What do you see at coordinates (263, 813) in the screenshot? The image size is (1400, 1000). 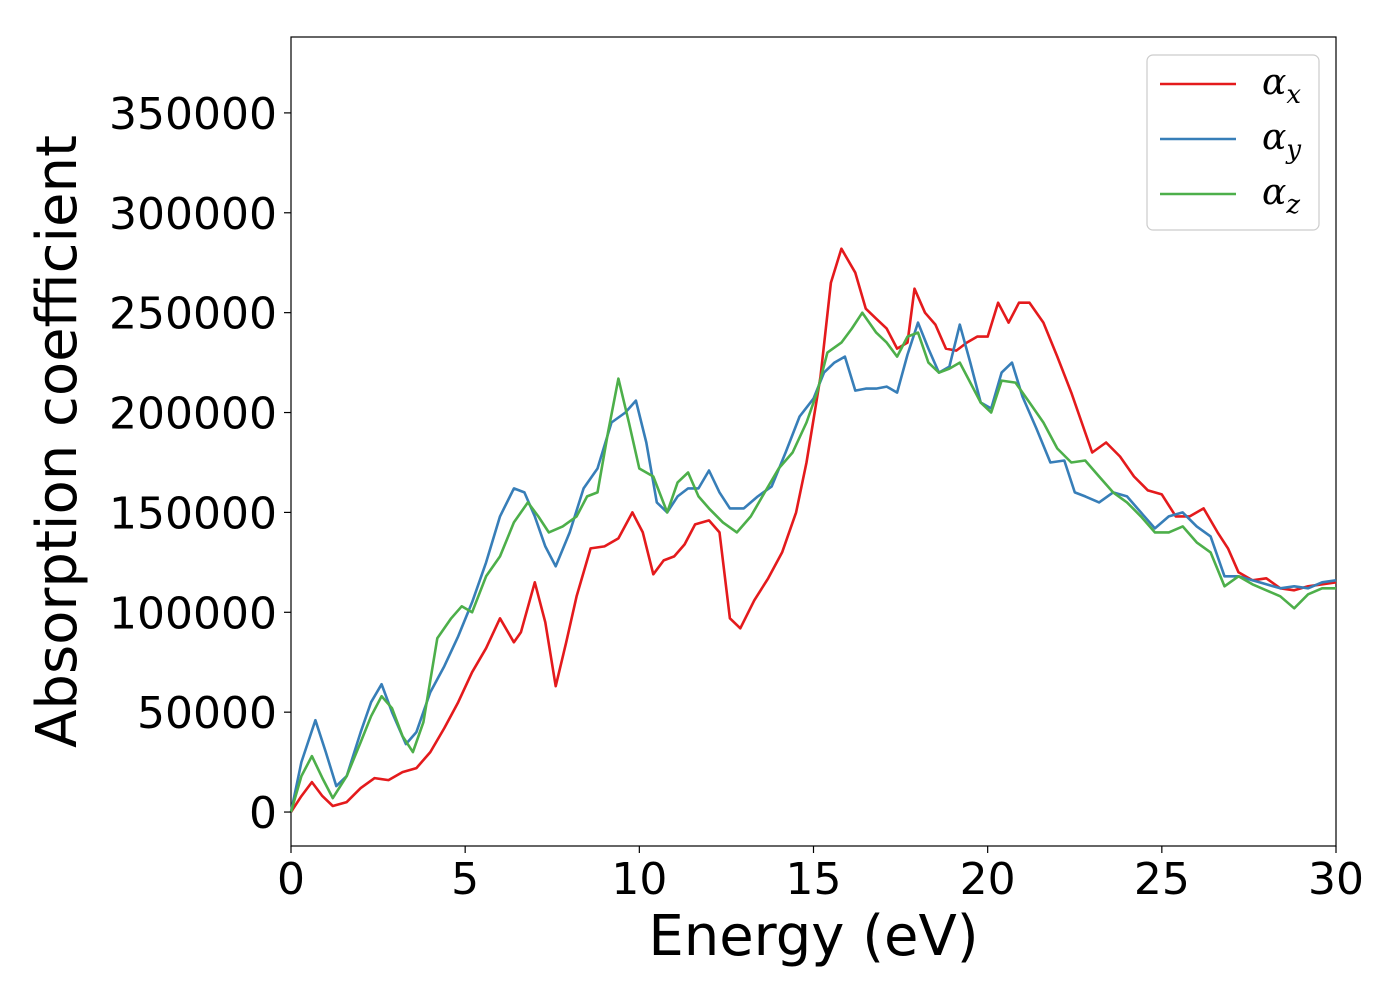 I see `y-tick-label: 0` at bounding box center [263, 813].